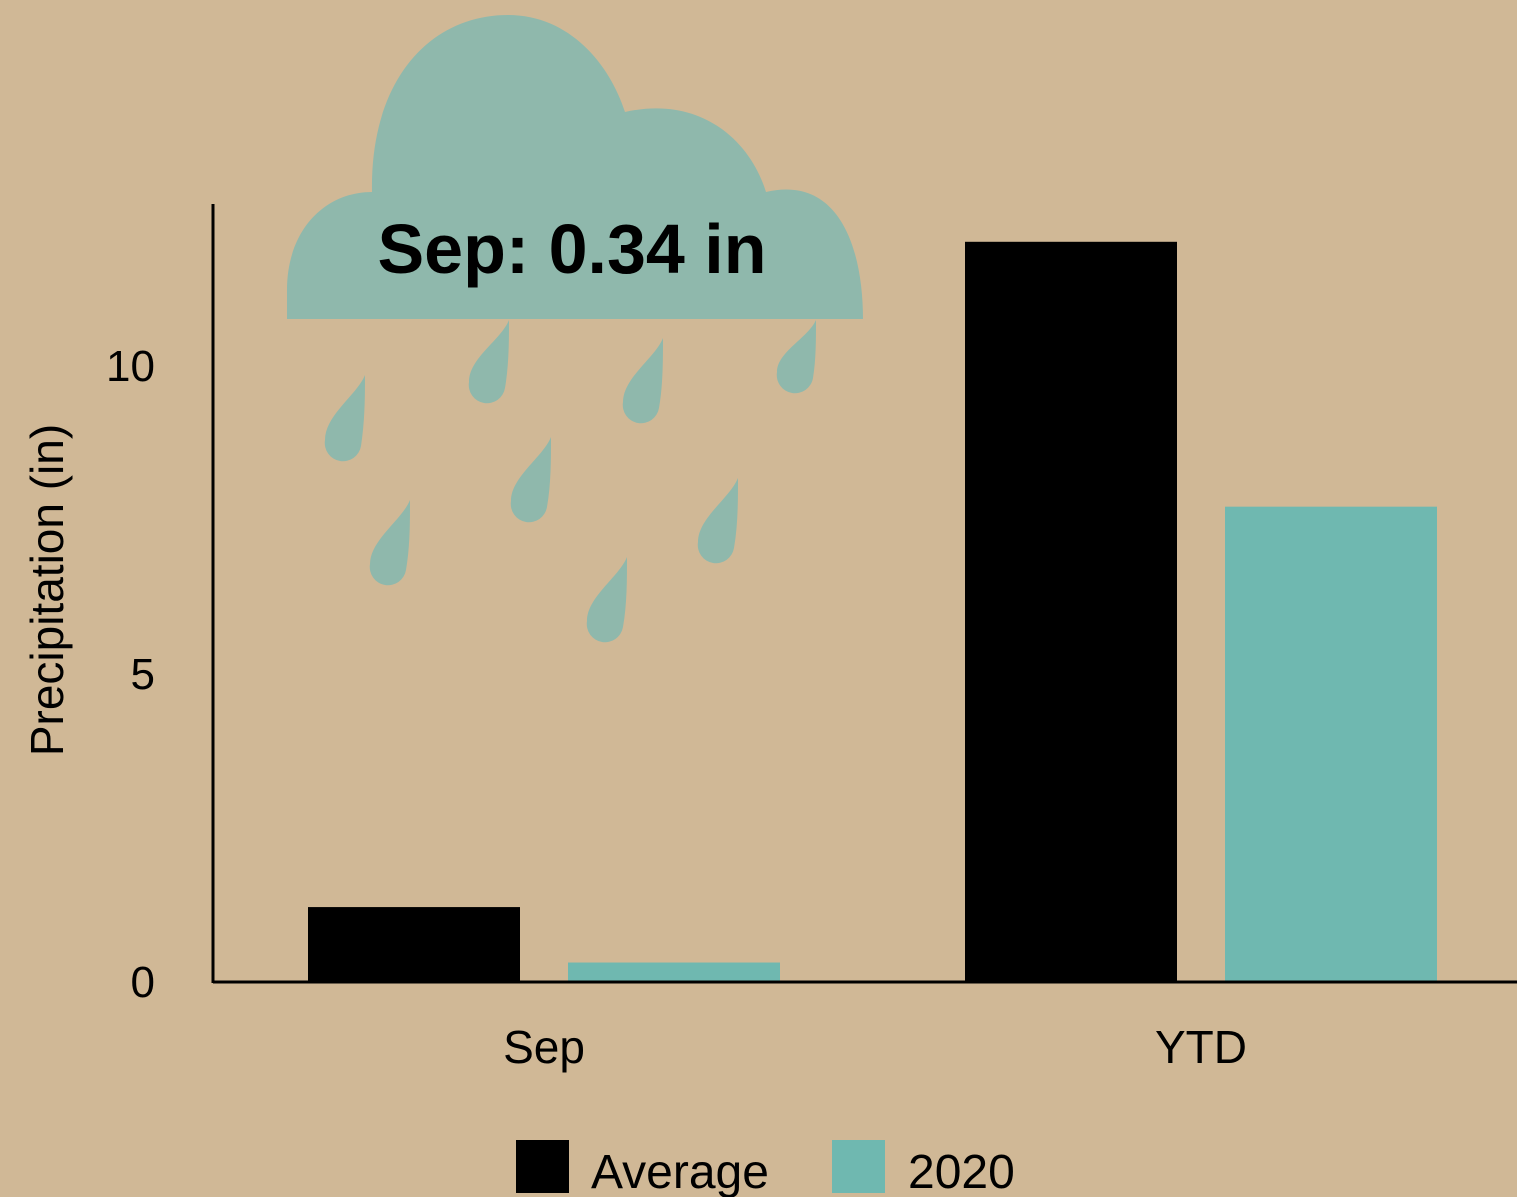 This screenshot has height=1197, width=1517. What do you see at coordinates (575, 167) in the screenshot?
I see `cloud-shape` at bounding box center [575, 167].